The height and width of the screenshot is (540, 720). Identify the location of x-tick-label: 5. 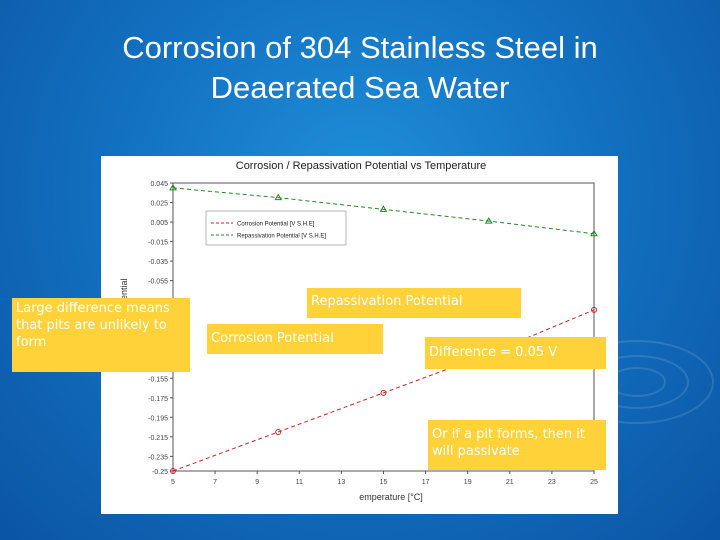
(173, 482).